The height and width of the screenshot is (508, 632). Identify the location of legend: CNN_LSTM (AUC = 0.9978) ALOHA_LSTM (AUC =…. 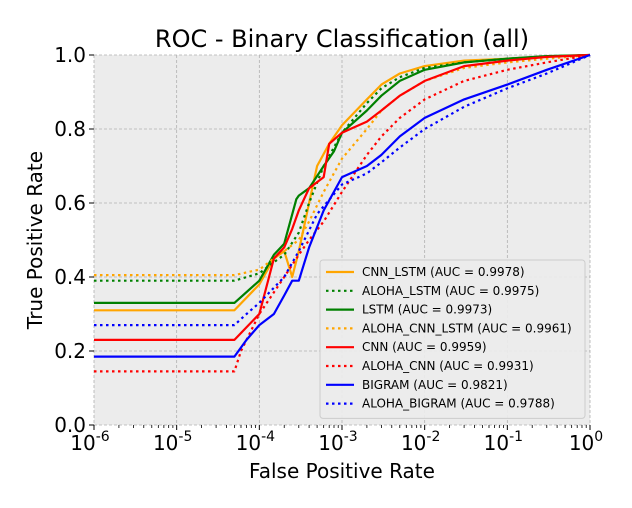
(452, 339).